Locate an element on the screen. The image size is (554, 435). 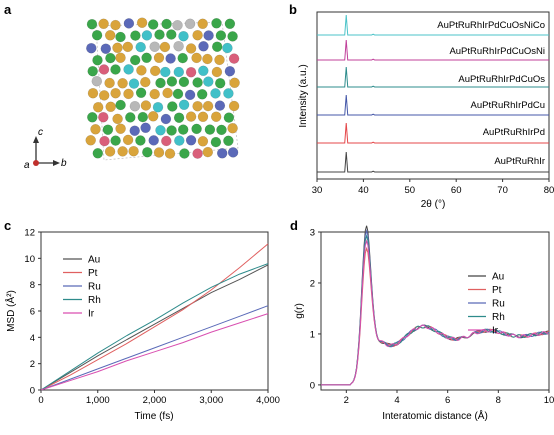
msd-ytick-label: 4 is located at coordinates (32, 338).